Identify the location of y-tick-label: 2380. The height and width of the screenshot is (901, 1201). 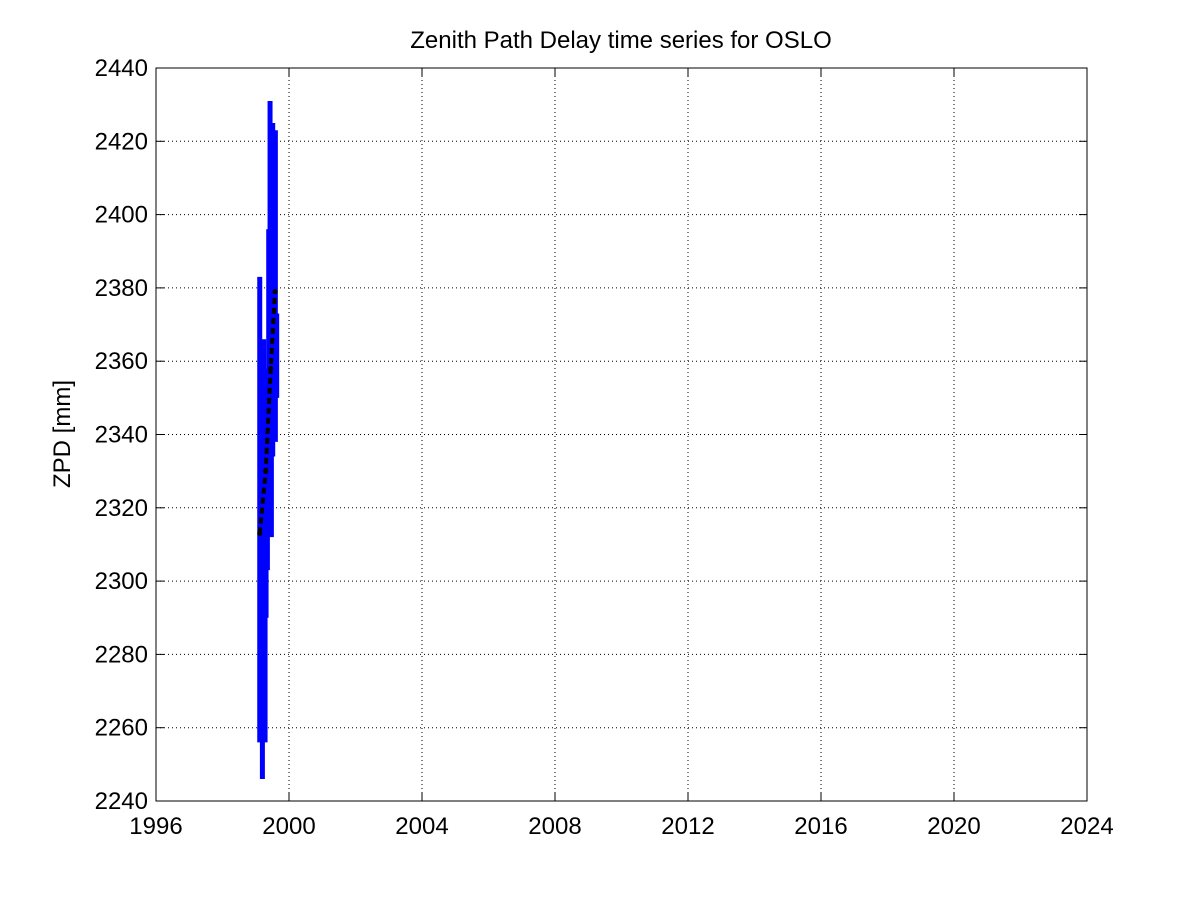
(121, 288).